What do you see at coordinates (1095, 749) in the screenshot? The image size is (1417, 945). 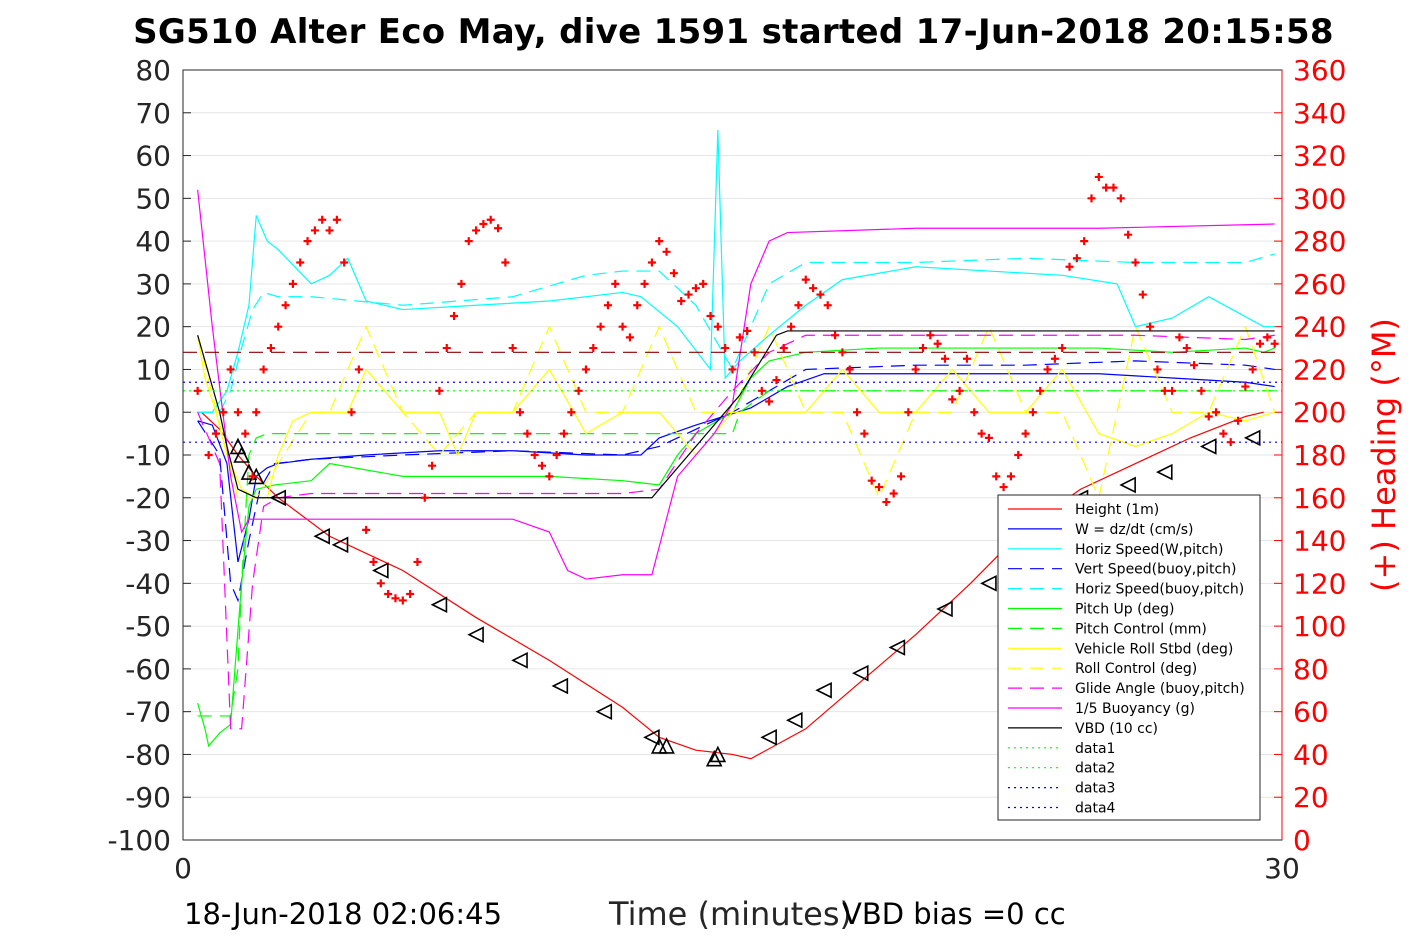 I see `legend-entry: data1` at bounding box center [1095, 749].